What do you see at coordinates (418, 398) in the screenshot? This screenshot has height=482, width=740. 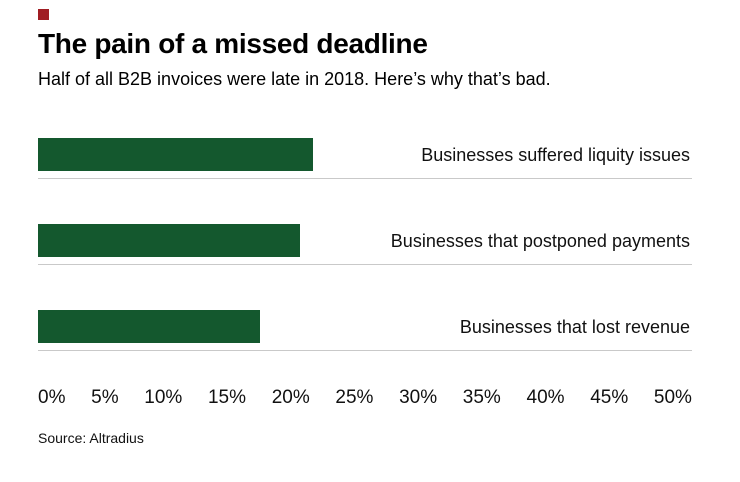 I see `x-tick-label: 30%` at bounding box center [418, 398].